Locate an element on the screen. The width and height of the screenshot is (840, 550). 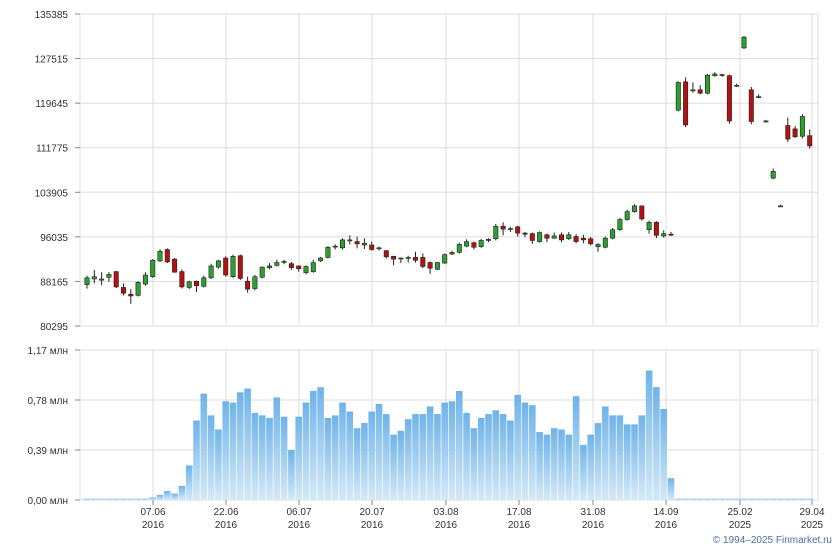
x-tick-label: 29.04 is located at coordinates (811, 512).